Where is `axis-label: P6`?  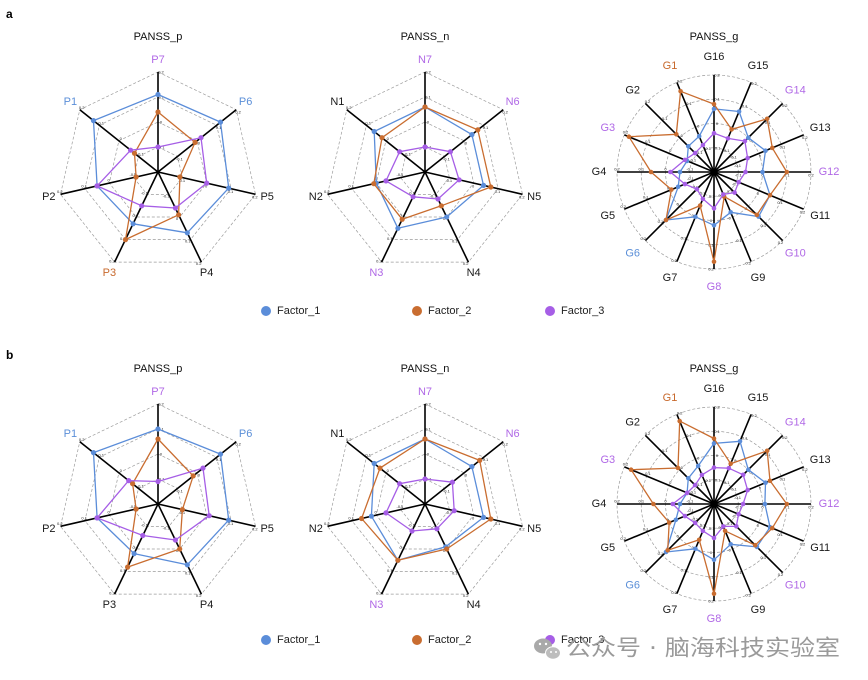 axis-label: P6 is located at coordinates (245, 434).